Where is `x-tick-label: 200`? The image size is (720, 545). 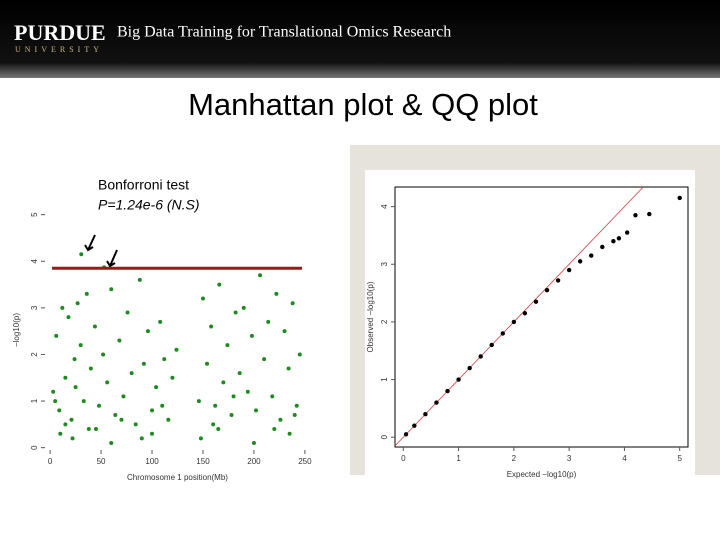 x-tick-label: 200 is located at coordinates (254, 461).